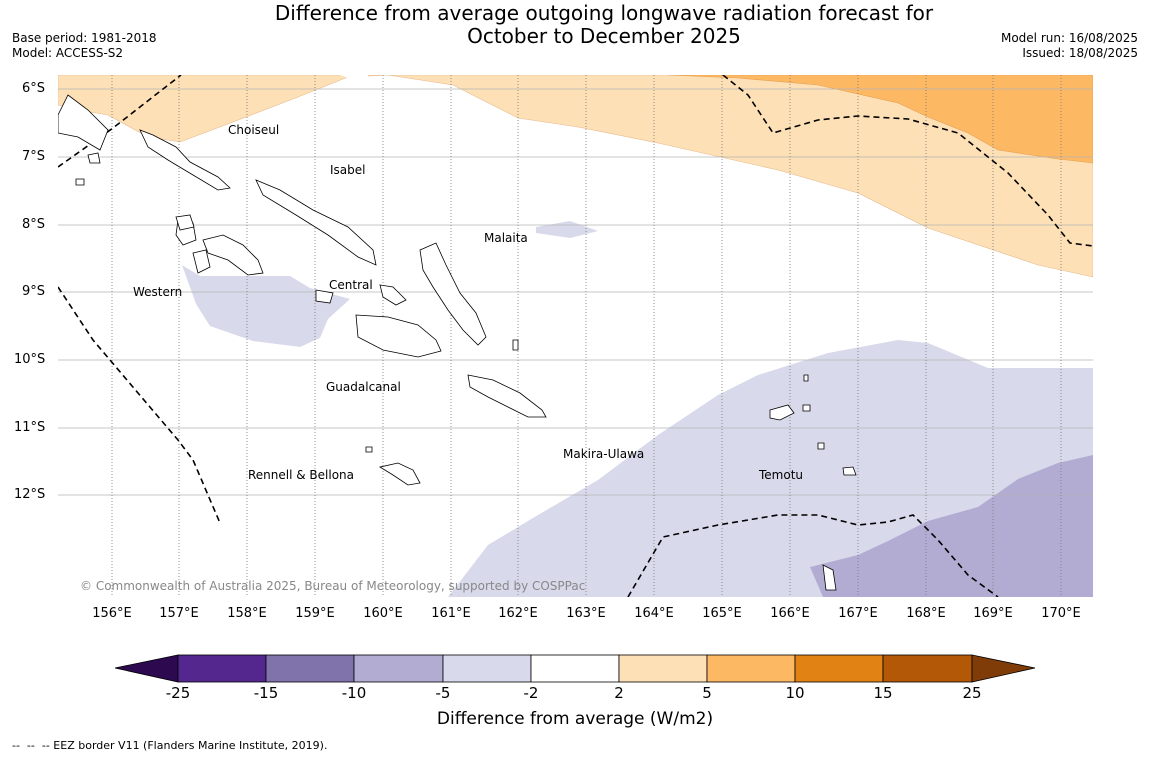  Describe the element at coordinates (369, 449) in the screenshot. I see `bellona-island` at that location.